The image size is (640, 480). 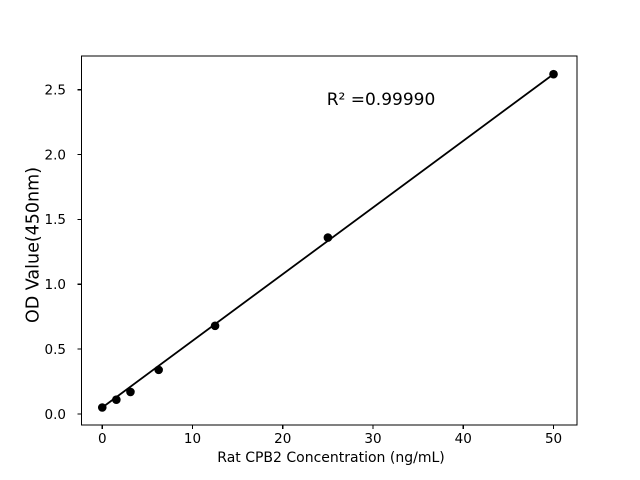 I want to click on x-tick-label: 40, so click(x=463, y=439).